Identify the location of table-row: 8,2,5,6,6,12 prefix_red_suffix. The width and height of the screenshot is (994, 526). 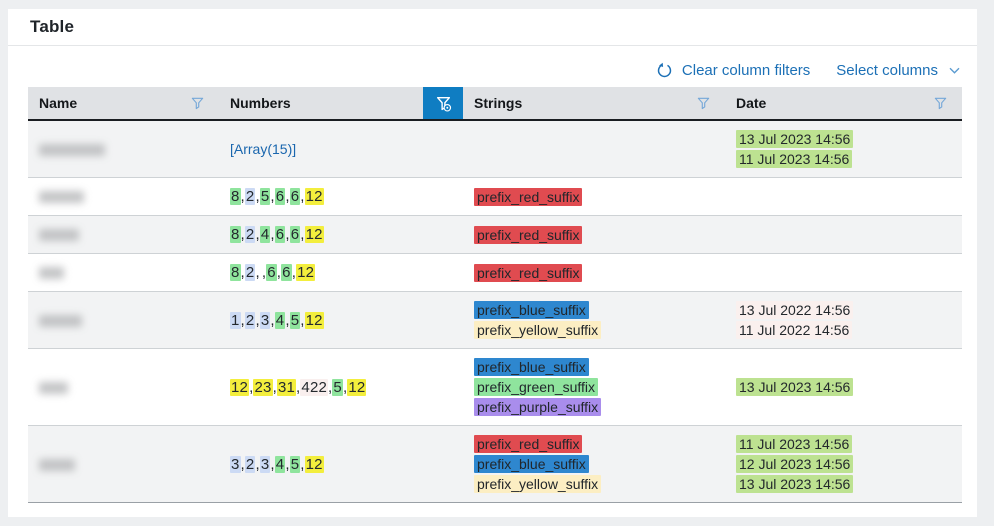
(495, 197).